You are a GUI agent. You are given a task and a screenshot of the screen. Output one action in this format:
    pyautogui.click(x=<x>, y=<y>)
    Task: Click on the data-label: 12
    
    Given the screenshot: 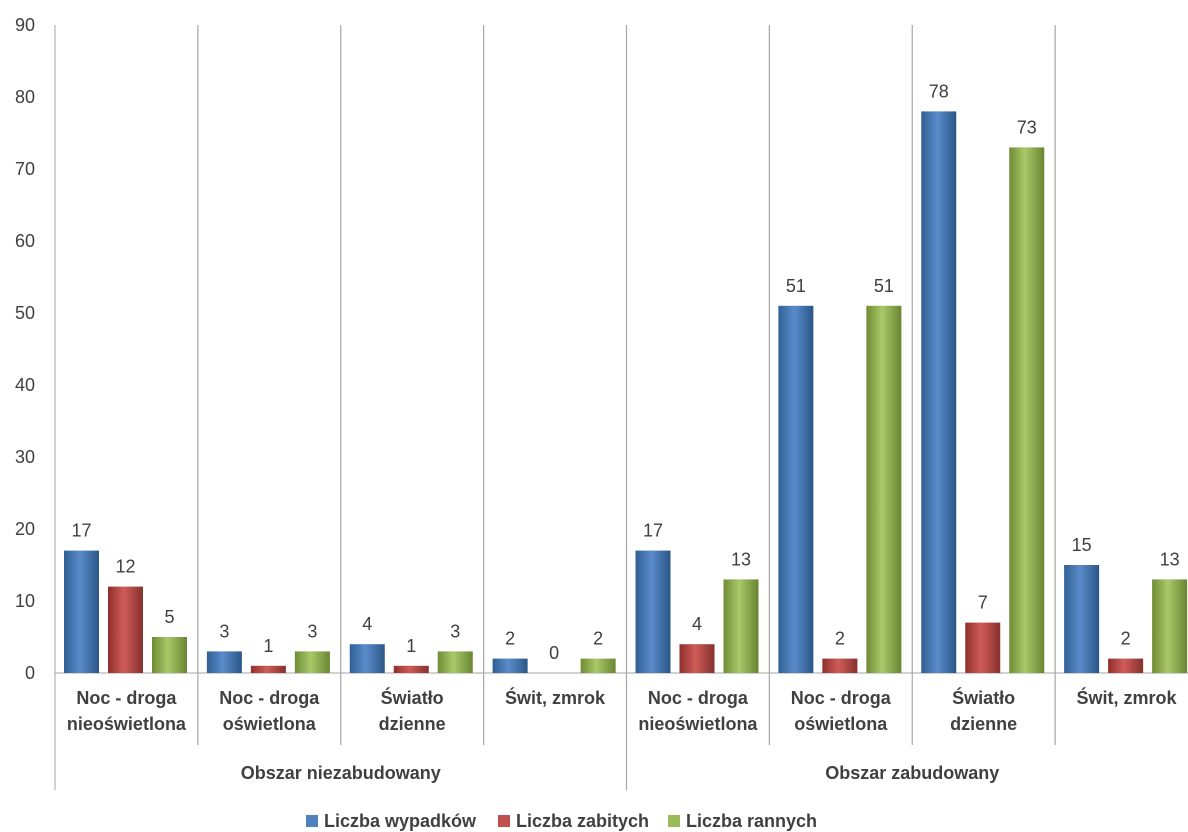 What is the action you would take?
    pyautogui.click(x=125, y=567)
    